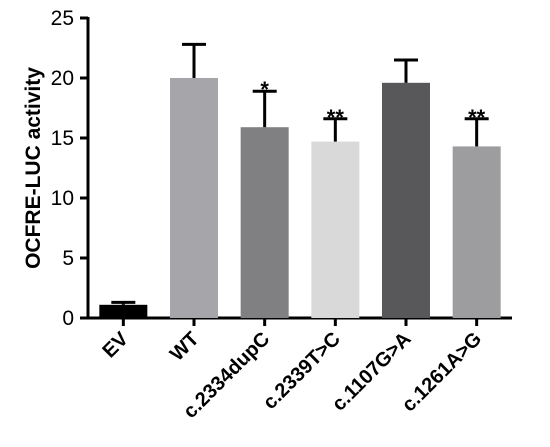 The height and width of the screenshot is (447, 550). Describe the element at coordinates (68, 258) in the screenshot. I see `y-tick-label: 5` at that location.